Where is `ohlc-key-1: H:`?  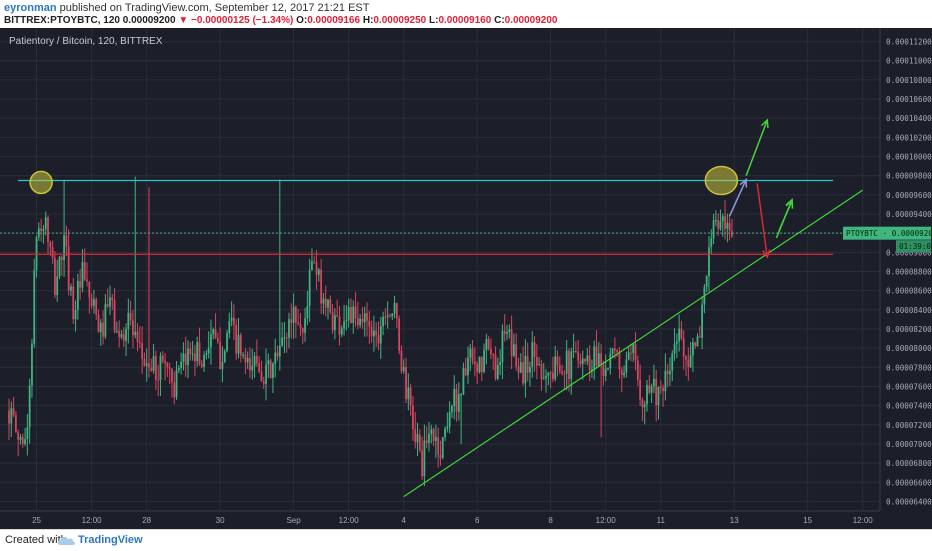 ohlc-key-1: H: is located at coordinates (367, 20).